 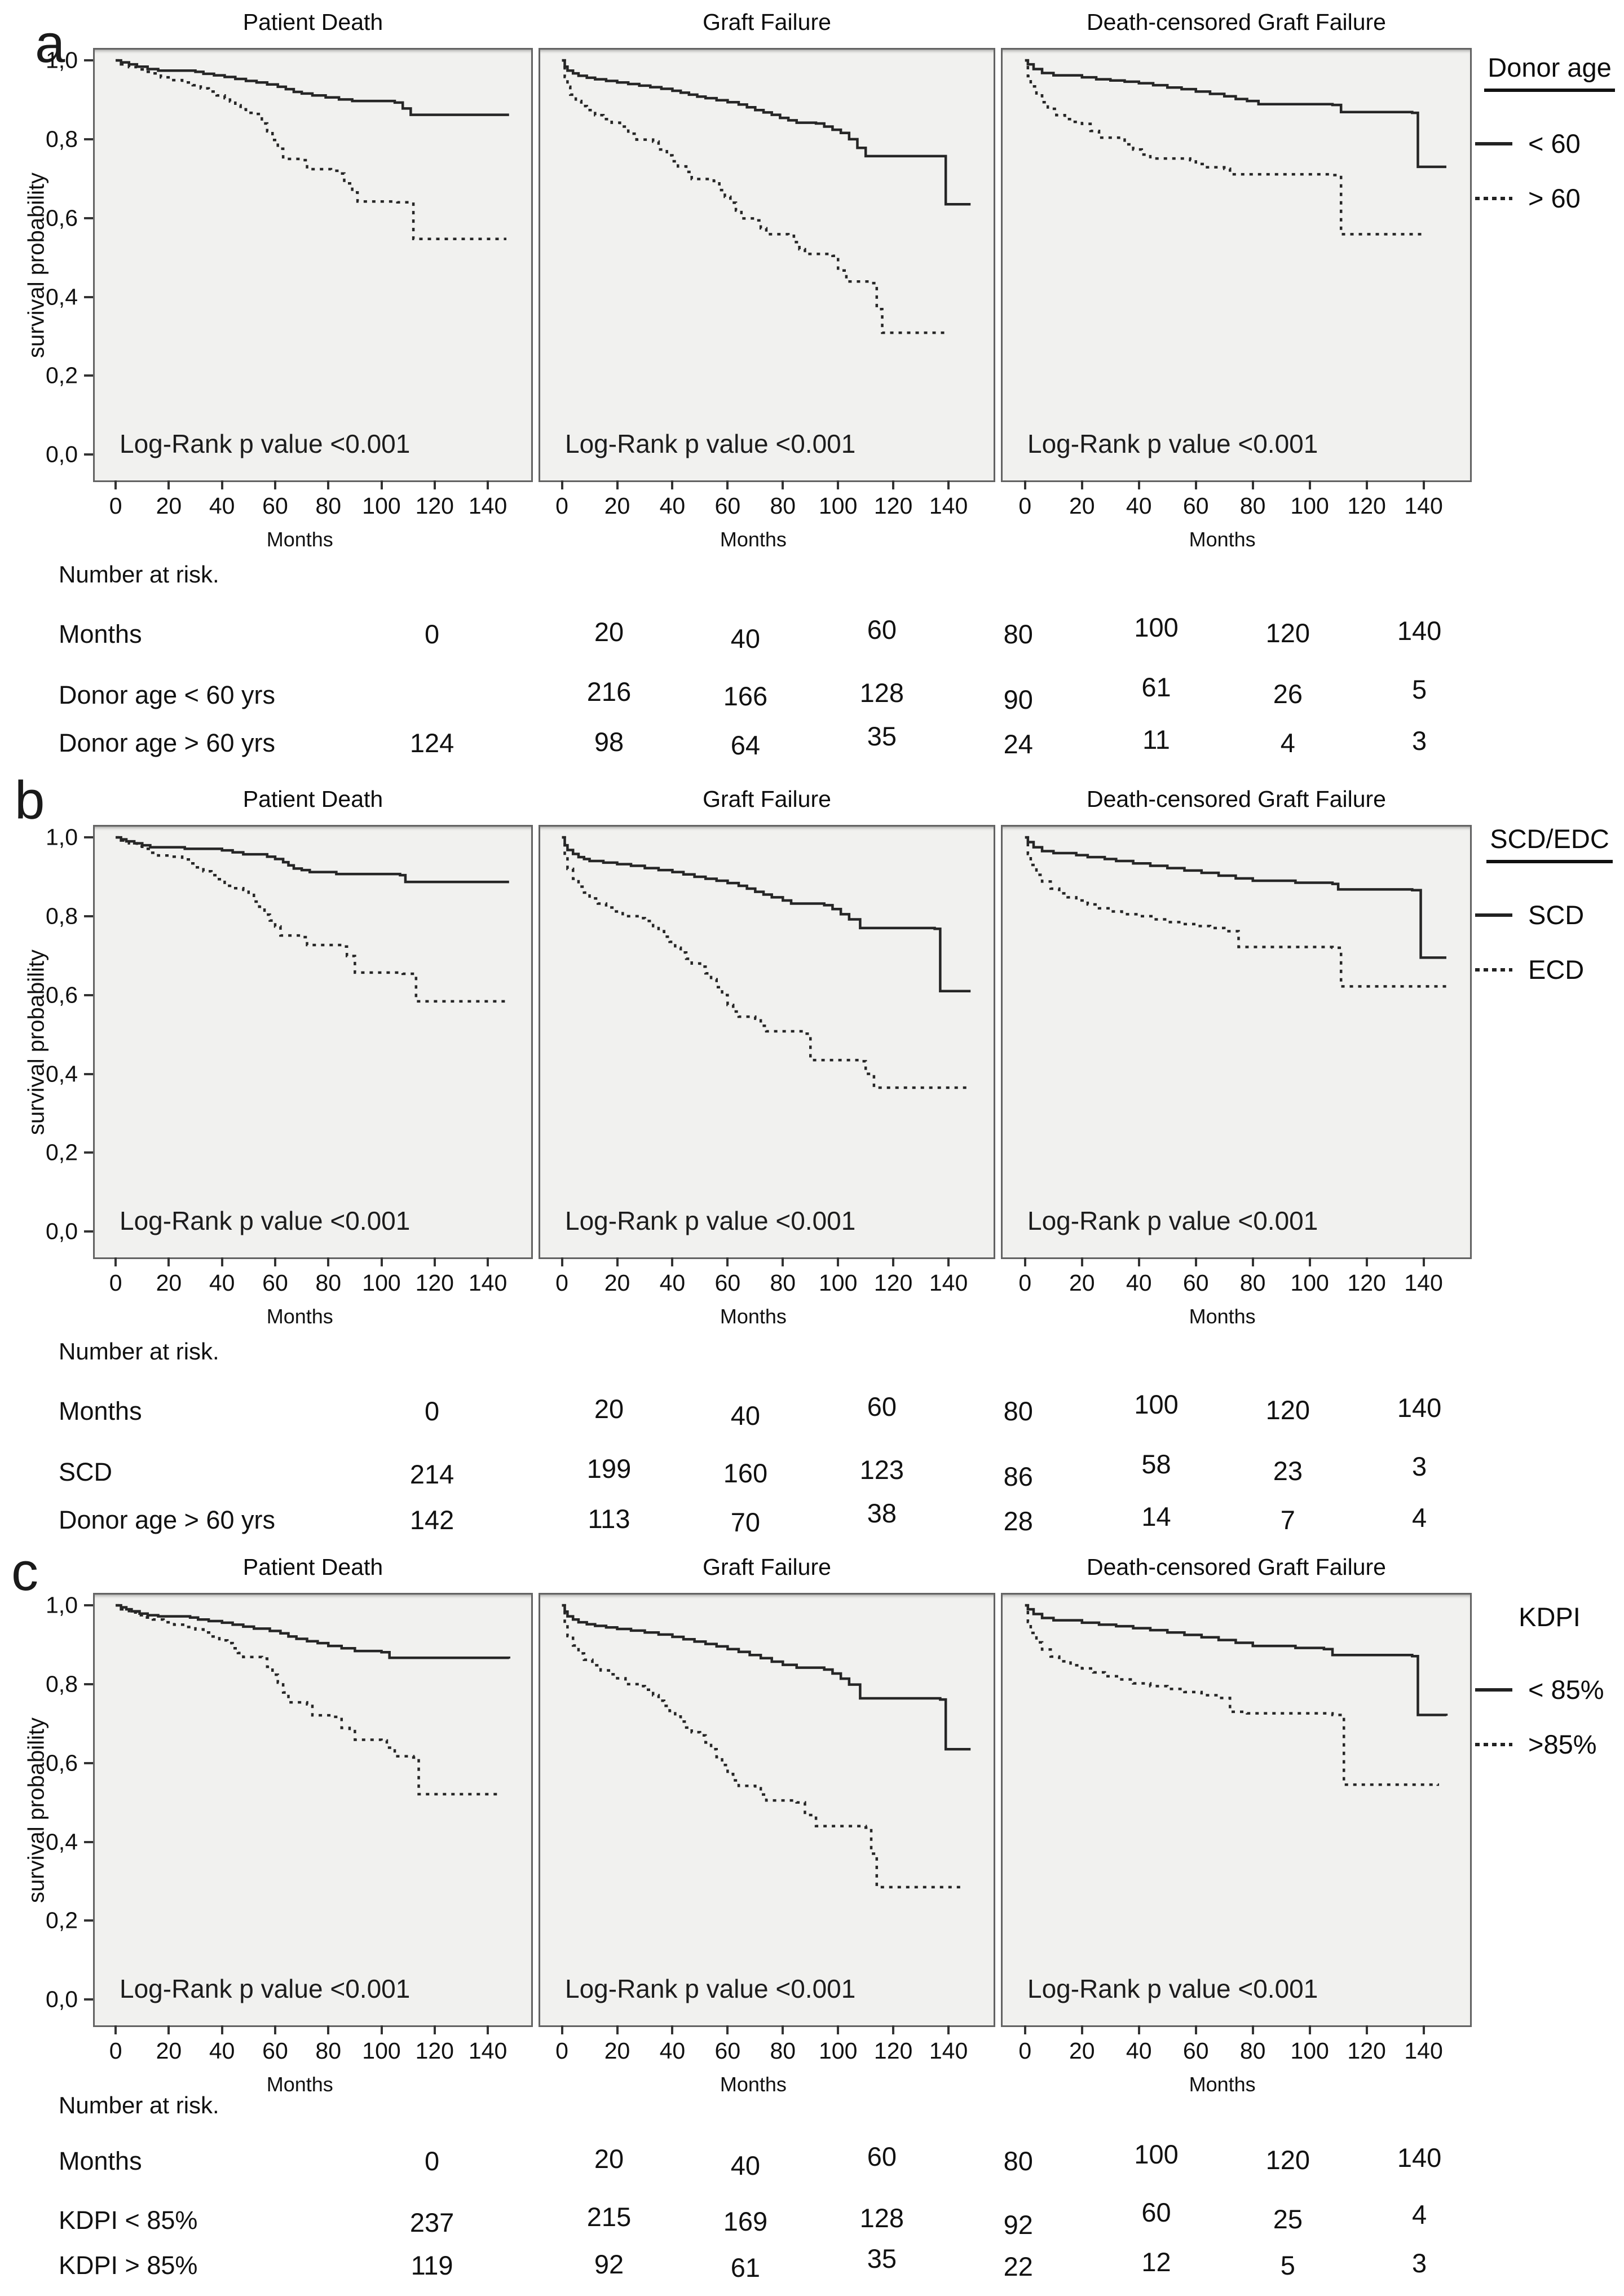 What do you see at coordinates (1528, 143) in the screenshot?
I see `legend-item: < 60` at bounding box center [1528, 143].